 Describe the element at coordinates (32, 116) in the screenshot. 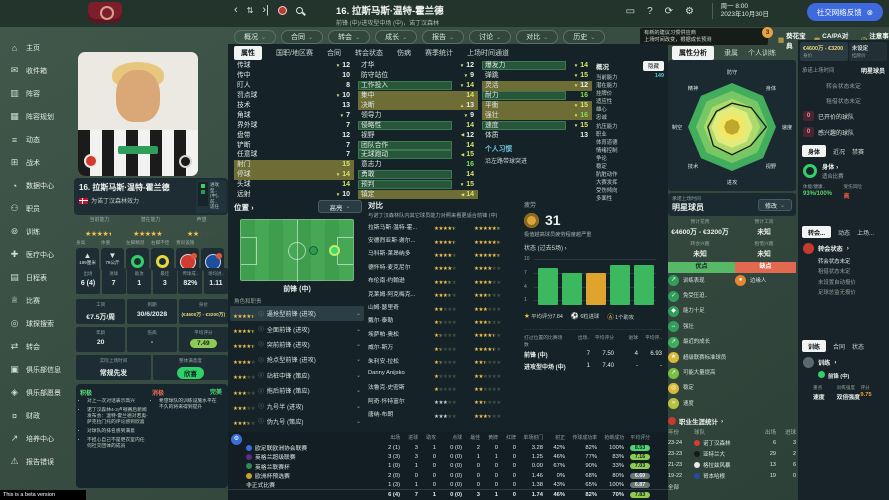

I see `sidebar-item-阵容规划: ▦ 阵容规划` at that location.